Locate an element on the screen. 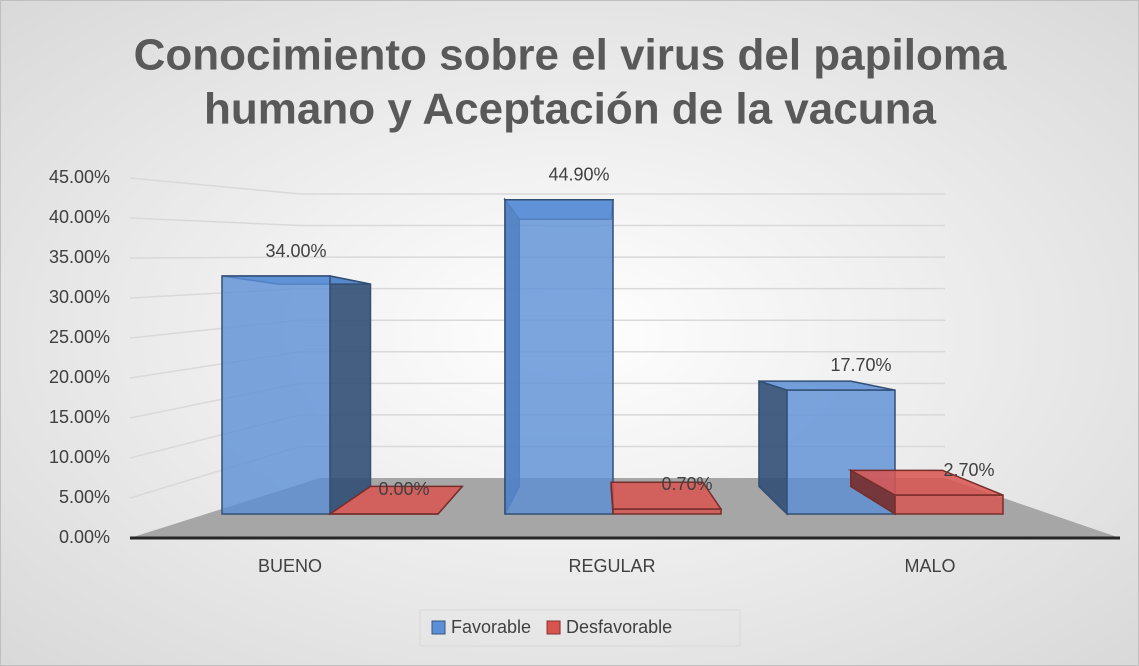 Image resolution: width=1139 pixels, height=666 pixels. data-label: 2.70% is located at coordinates (968, 470).